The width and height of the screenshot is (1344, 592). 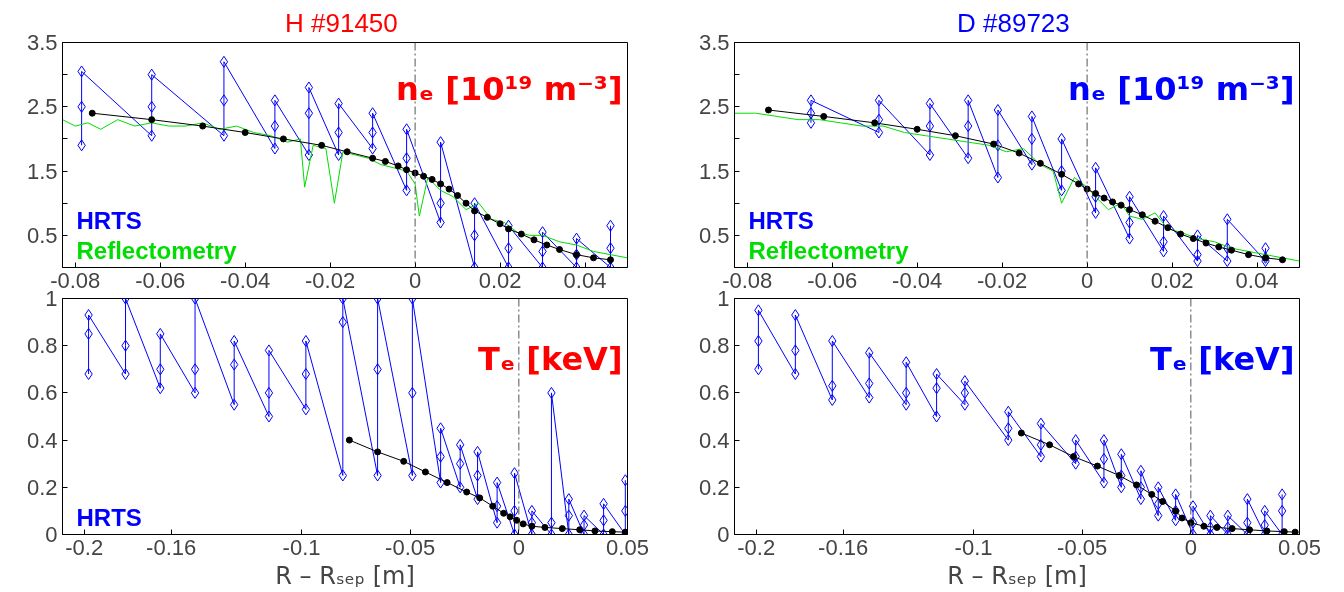 What do you see at coordinates (341, 22) in the screenshot?
I see `chart-title: H #91450` at bounding box center [341, 22].